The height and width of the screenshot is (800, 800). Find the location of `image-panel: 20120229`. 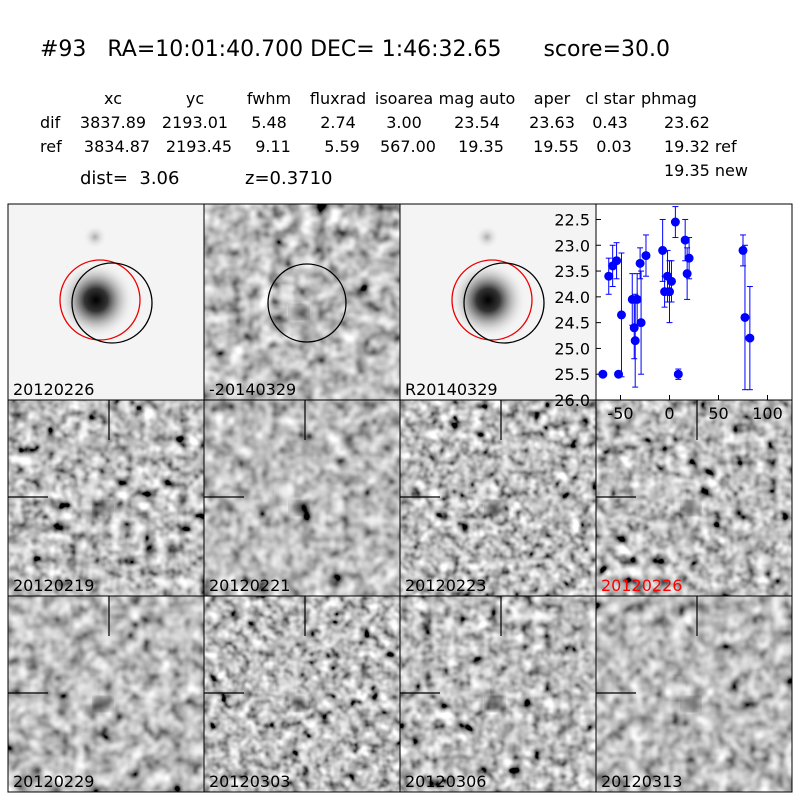

image-panel: 20120229 is located at coordinates (106, 694).